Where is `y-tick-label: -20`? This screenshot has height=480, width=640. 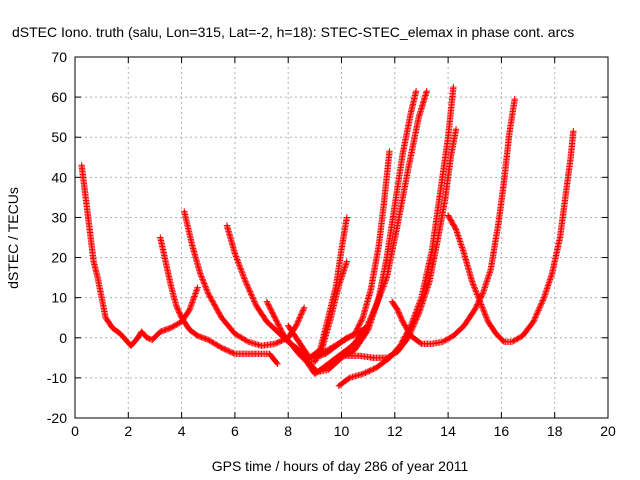
y-tick-label: -20 is located at coordinates (57, 418).